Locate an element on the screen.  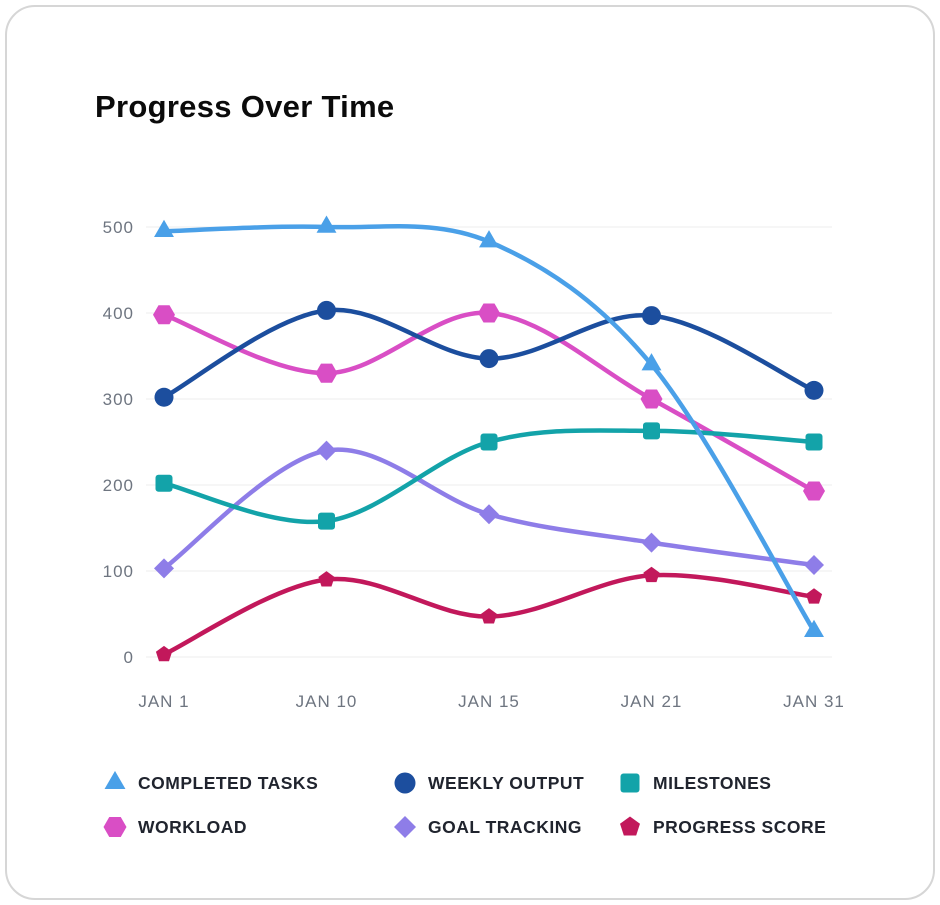
legend-label: PROGRESS SCORE is located at coordinates (740, 826).